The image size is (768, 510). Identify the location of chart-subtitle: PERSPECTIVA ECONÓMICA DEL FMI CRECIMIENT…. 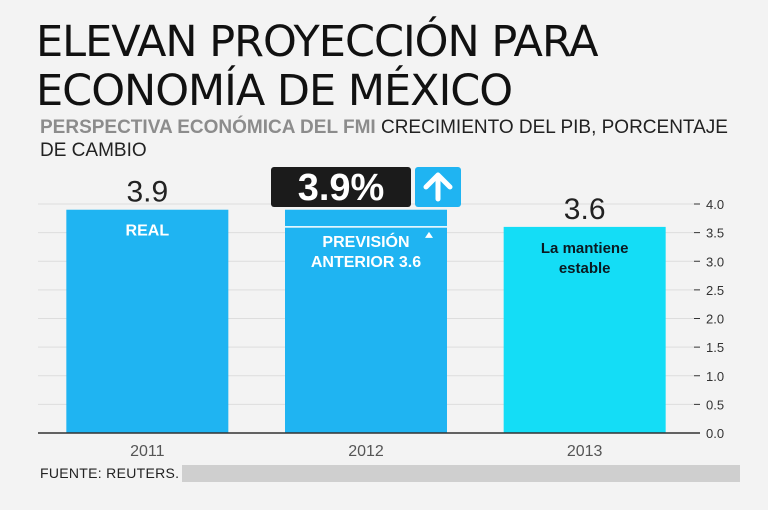
(390, 139).